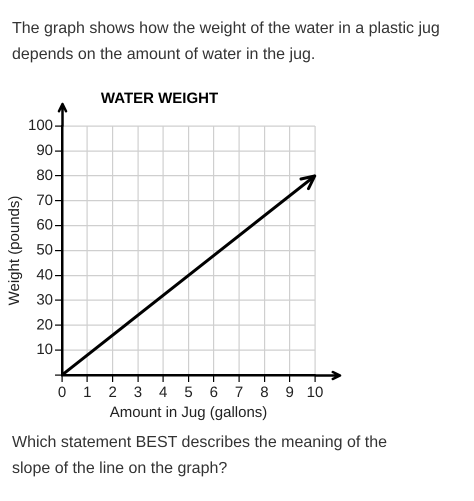  Describe the element at coordinates (159, 99) in the screenshot. I see `chart-title: WATER WEIGHT` at that location.